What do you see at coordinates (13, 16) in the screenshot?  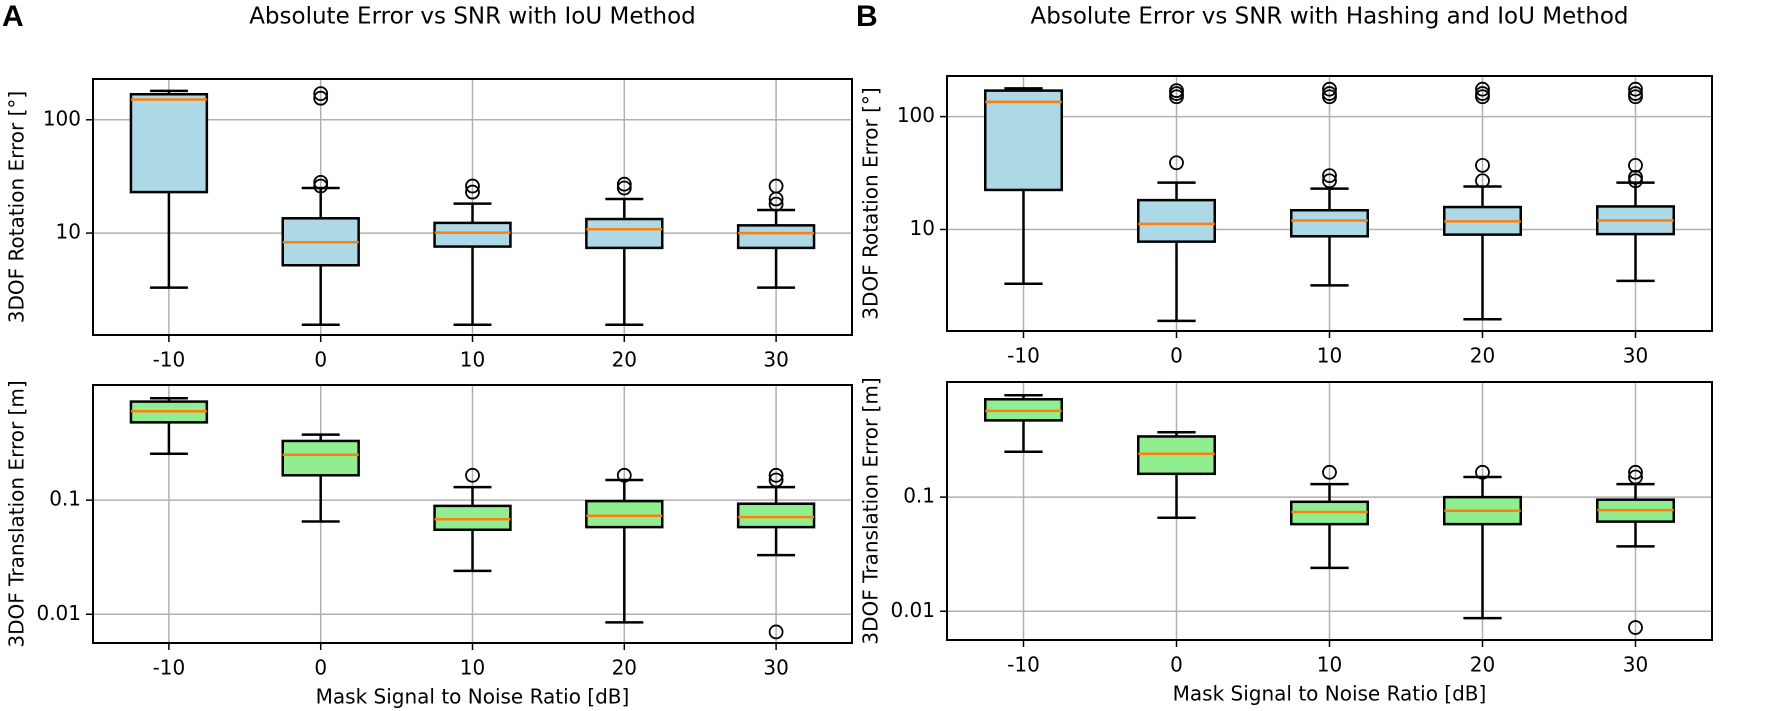 I see `panel-label: A` at bounding box center [13, 16].